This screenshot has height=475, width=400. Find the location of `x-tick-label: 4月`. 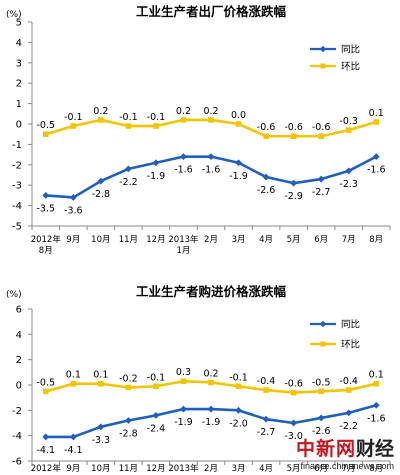

x-tick-label: 4月 is located at coordinates (266, 240).